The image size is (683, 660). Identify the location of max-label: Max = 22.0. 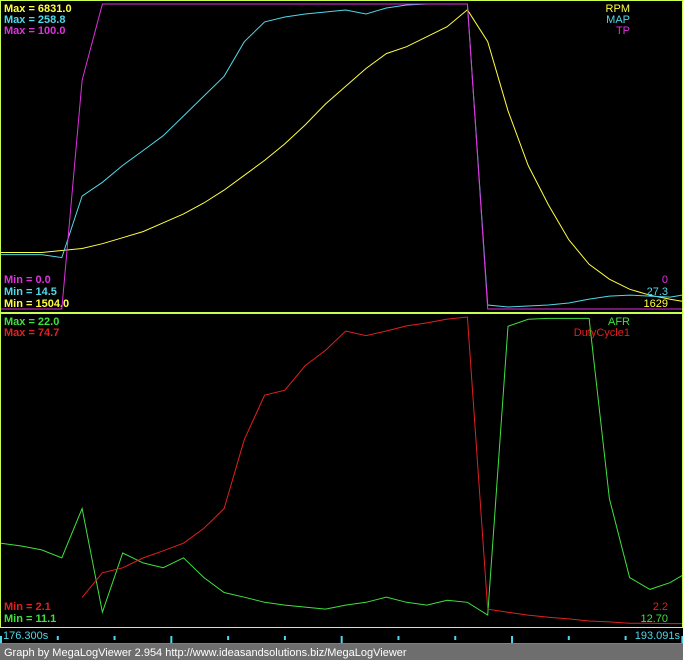
(31, 322).